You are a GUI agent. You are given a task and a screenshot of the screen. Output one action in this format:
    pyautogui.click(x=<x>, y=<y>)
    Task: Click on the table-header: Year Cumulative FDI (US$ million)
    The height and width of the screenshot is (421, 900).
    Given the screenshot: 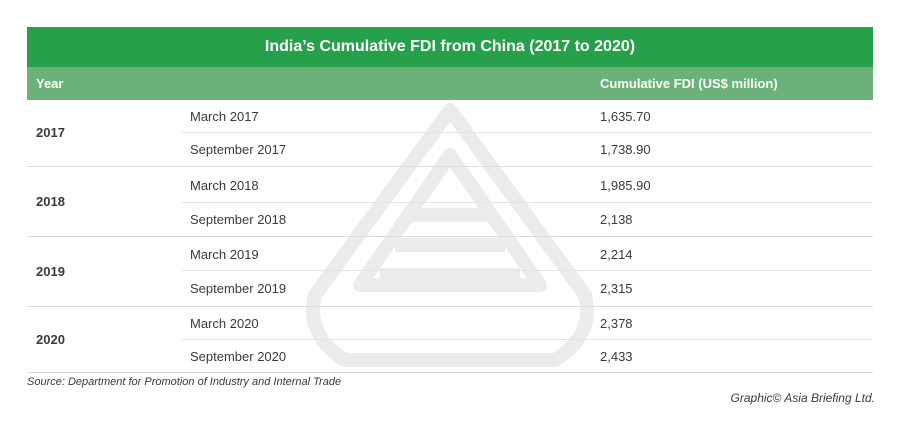 What is the action you would take?
    pyautogui.click(x=450, y=83)
    